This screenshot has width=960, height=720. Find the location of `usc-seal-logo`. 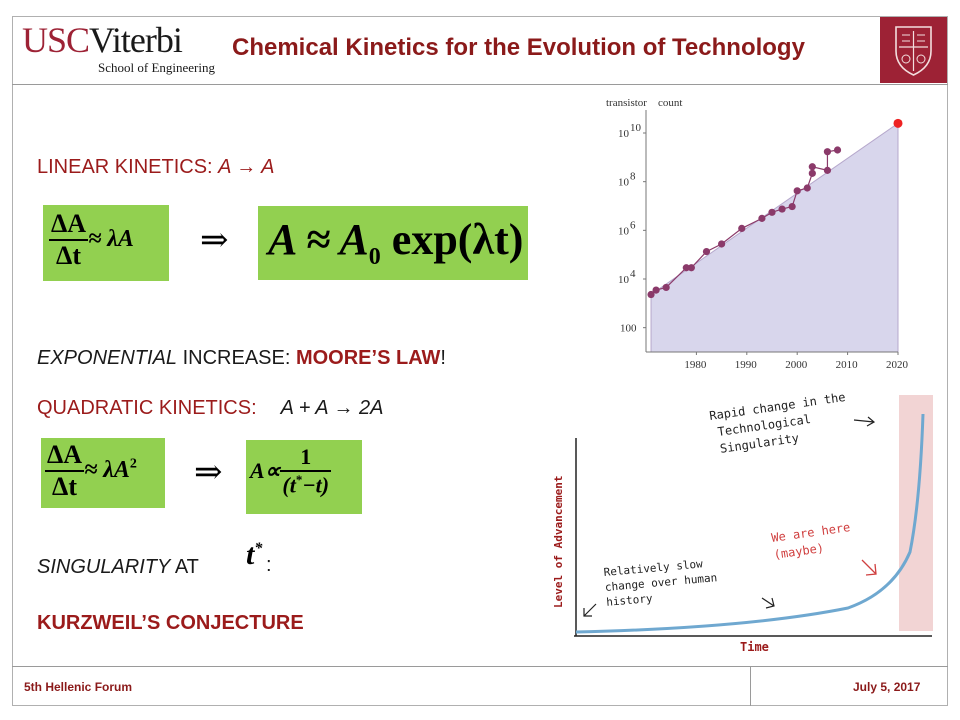

usc-seal-logo is located at coordinates (913, 50).